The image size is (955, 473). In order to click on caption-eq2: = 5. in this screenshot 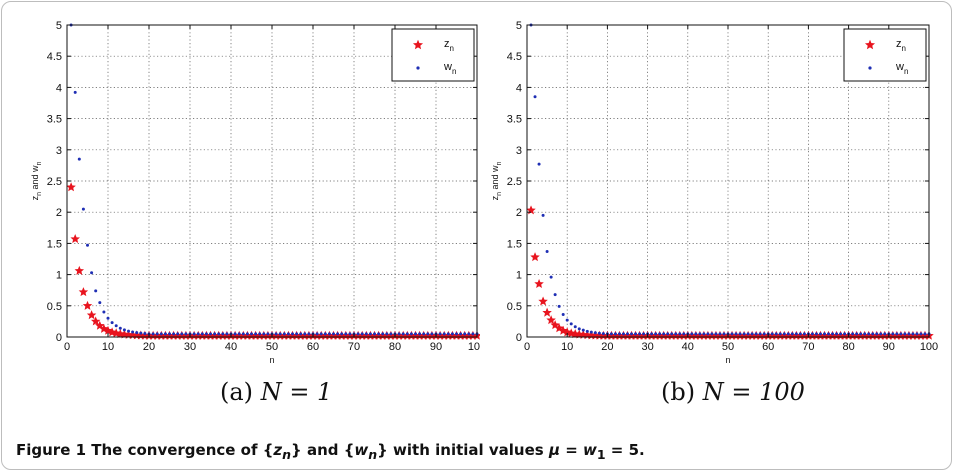, I will do `click(625, 450)`.